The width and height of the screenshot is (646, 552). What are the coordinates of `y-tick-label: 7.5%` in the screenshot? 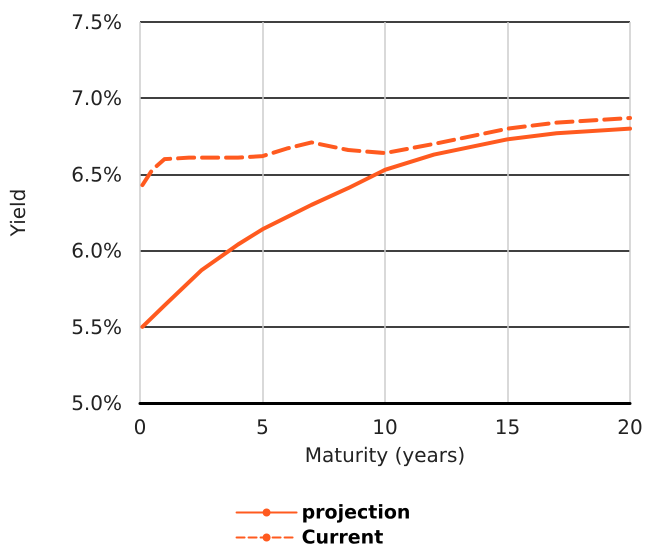 It's located at (96, 22).